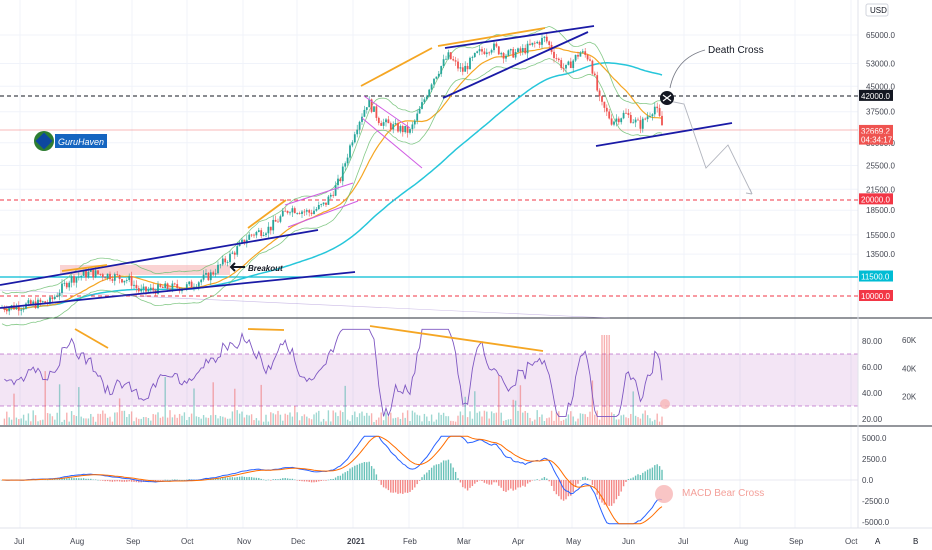  I want to click on channel-purple-2b, so click(392, 143).